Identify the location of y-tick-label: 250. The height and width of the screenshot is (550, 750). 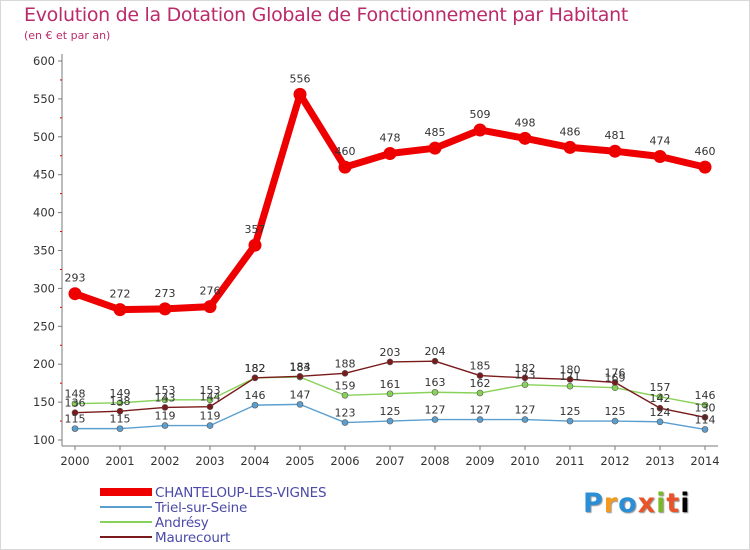
(44, 326).